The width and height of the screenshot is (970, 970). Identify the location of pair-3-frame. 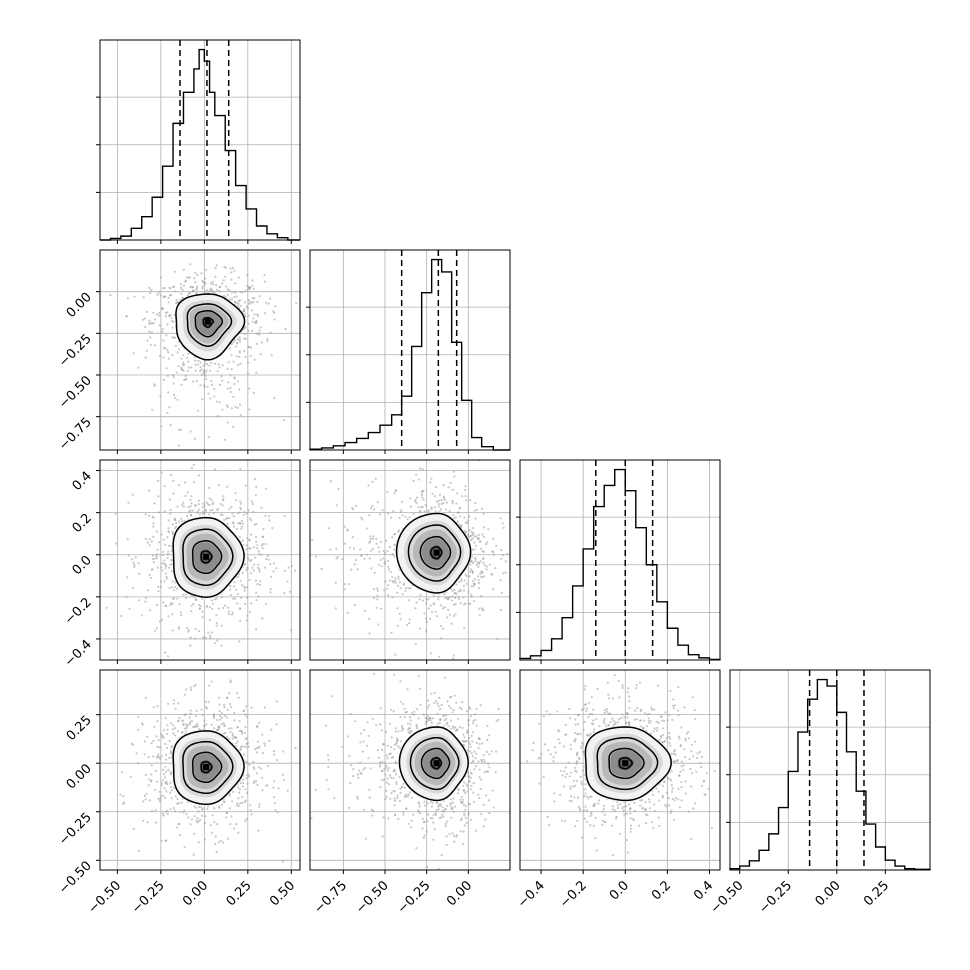
(200, 770).